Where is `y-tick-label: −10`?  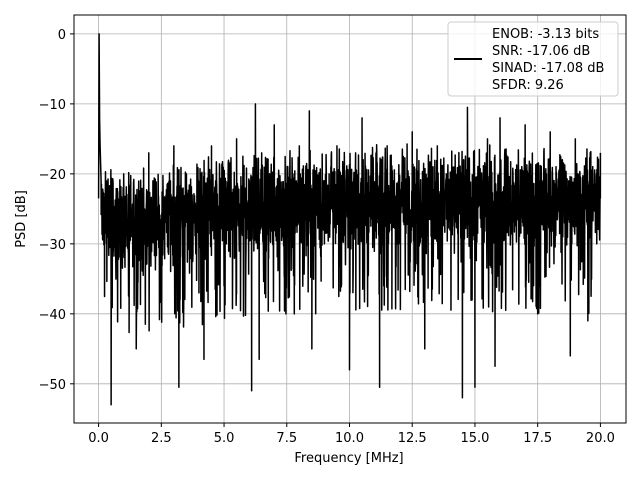
y-tick-label: −10 is located at coordinates (52, 105).